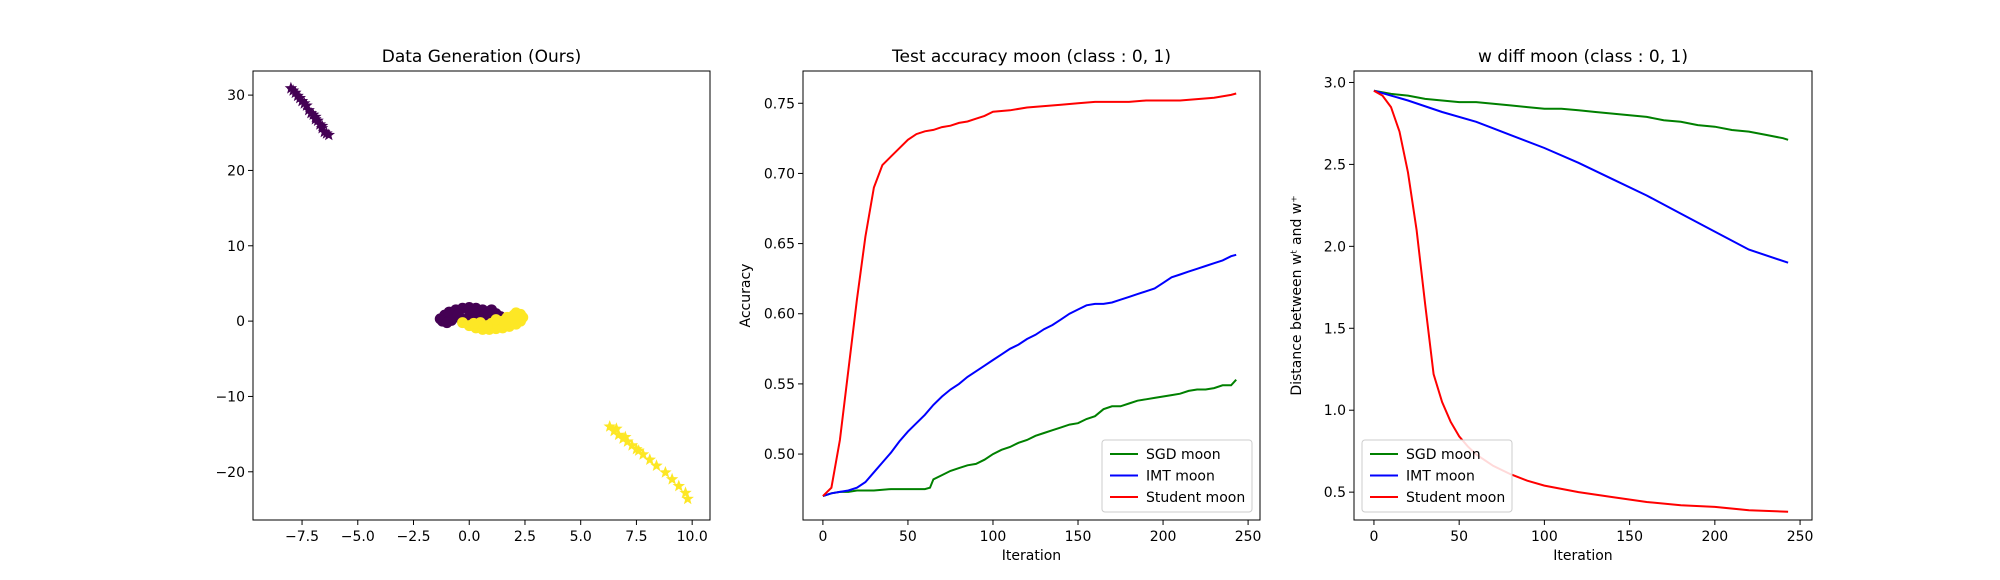 This screenshot has width=2000, height=580. What do you see at coordinates (779, 385) in the screenshot?
I see `y-tick-label: 0.55` at bounding box center [779, 385].